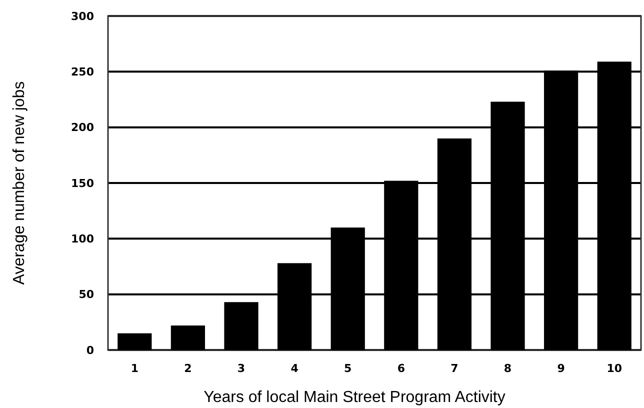  What do you see at coordinates (294, 368) in the screenshot?
I see `x-tick-label: 4` at bounding box center [294, 368].